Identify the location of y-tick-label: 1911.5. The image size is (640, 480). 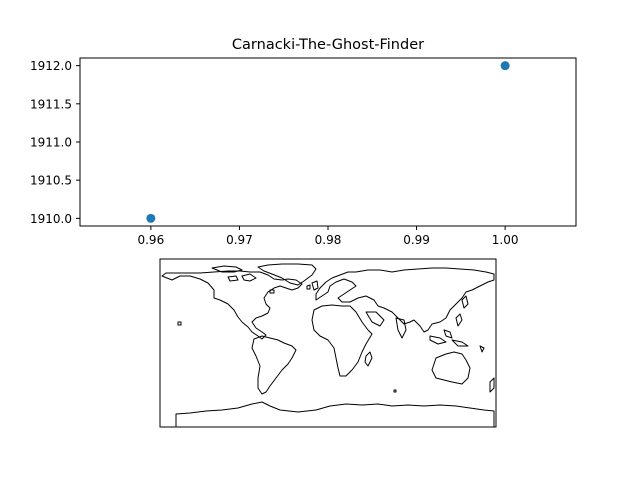
(51, 104).